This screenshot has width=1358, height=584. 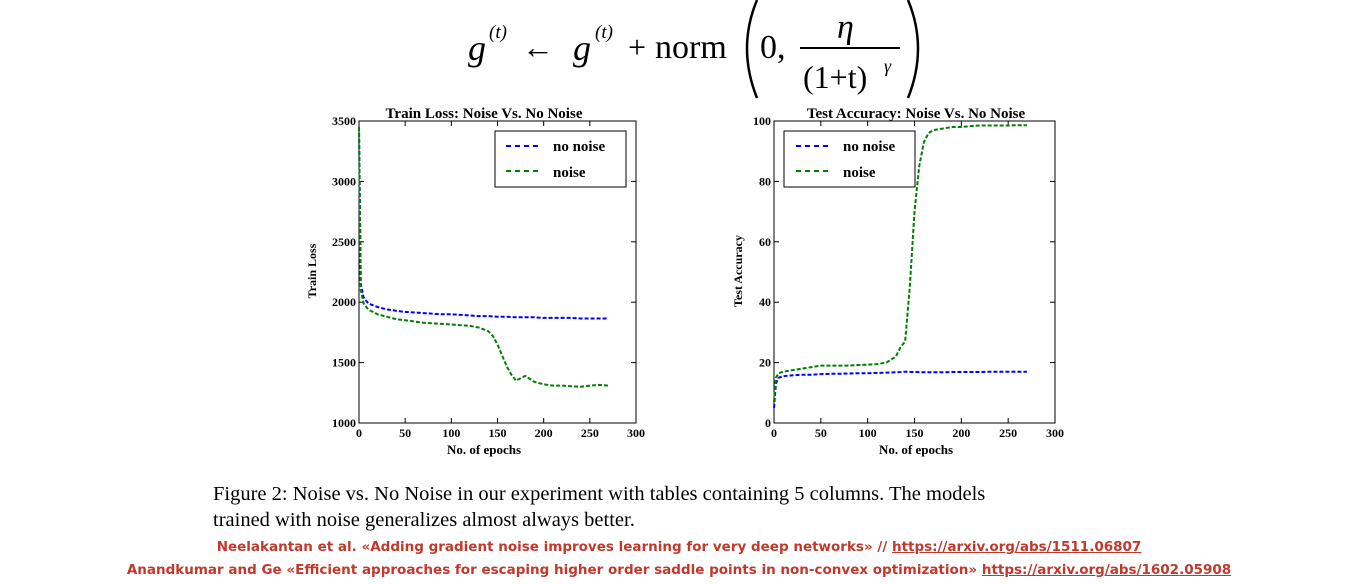 What do you see at coordinates (765, 302) in the screenshot?
I see `y-tick-label: 40` at bounding box center [765, 302].